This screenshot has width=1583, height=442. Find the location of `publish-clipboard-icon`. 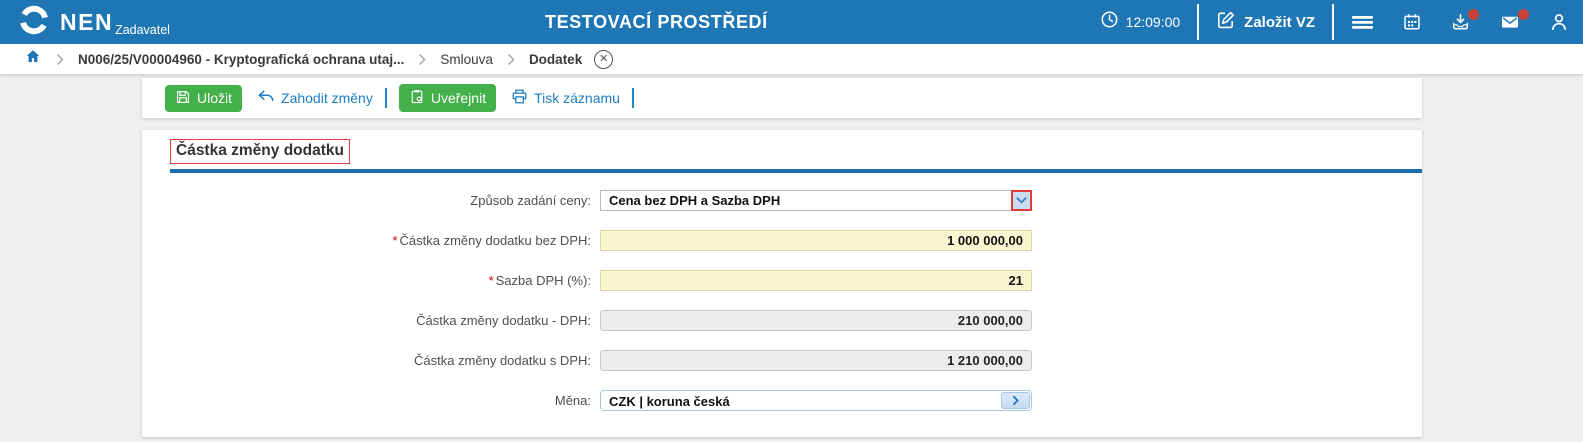

publish-clipboard-icon is located at coordinates (417, 98).